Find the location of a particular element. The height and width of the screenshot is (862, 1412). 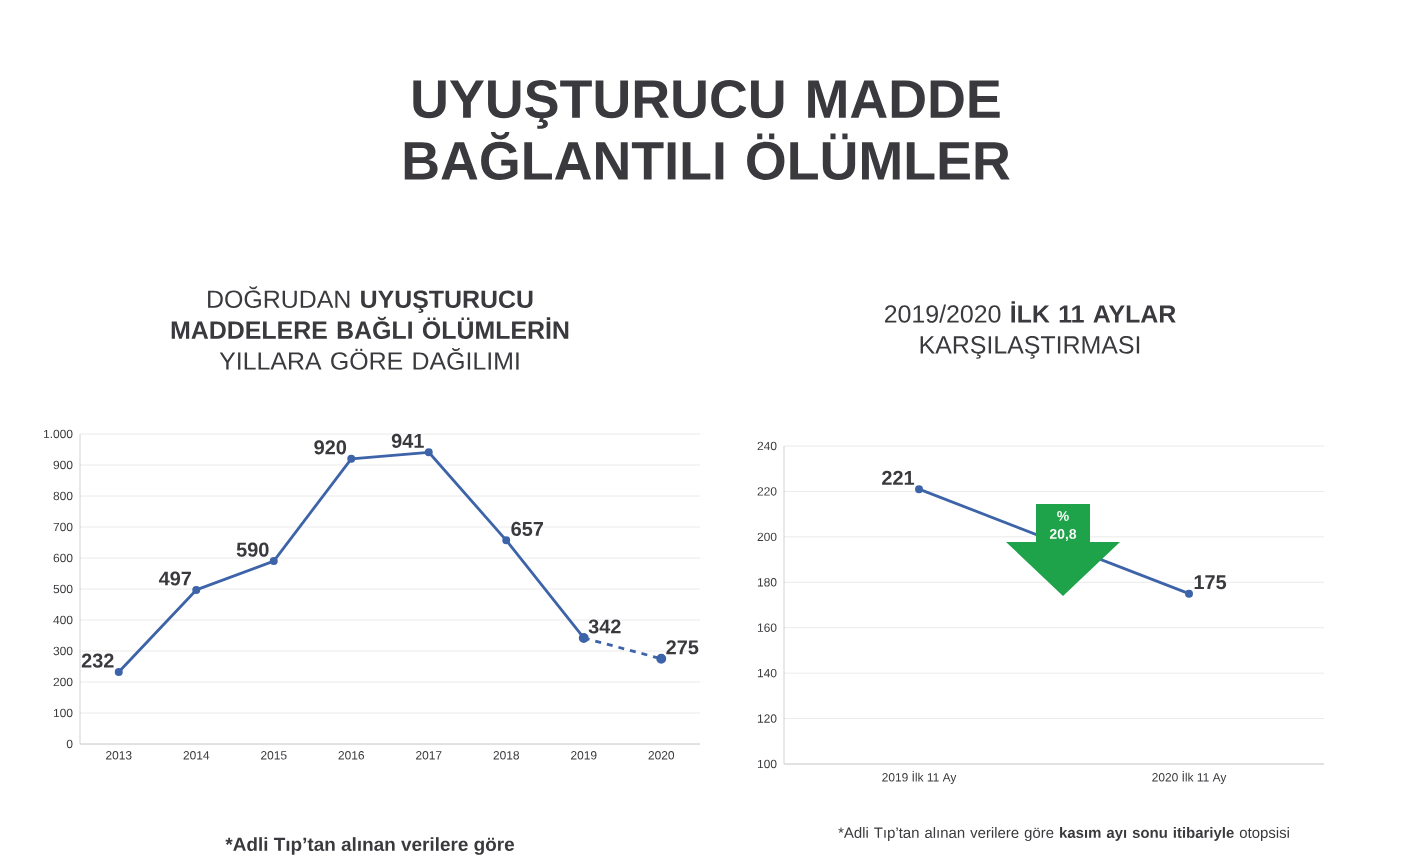

data-label: 342 is located at coordinates (604, 626).